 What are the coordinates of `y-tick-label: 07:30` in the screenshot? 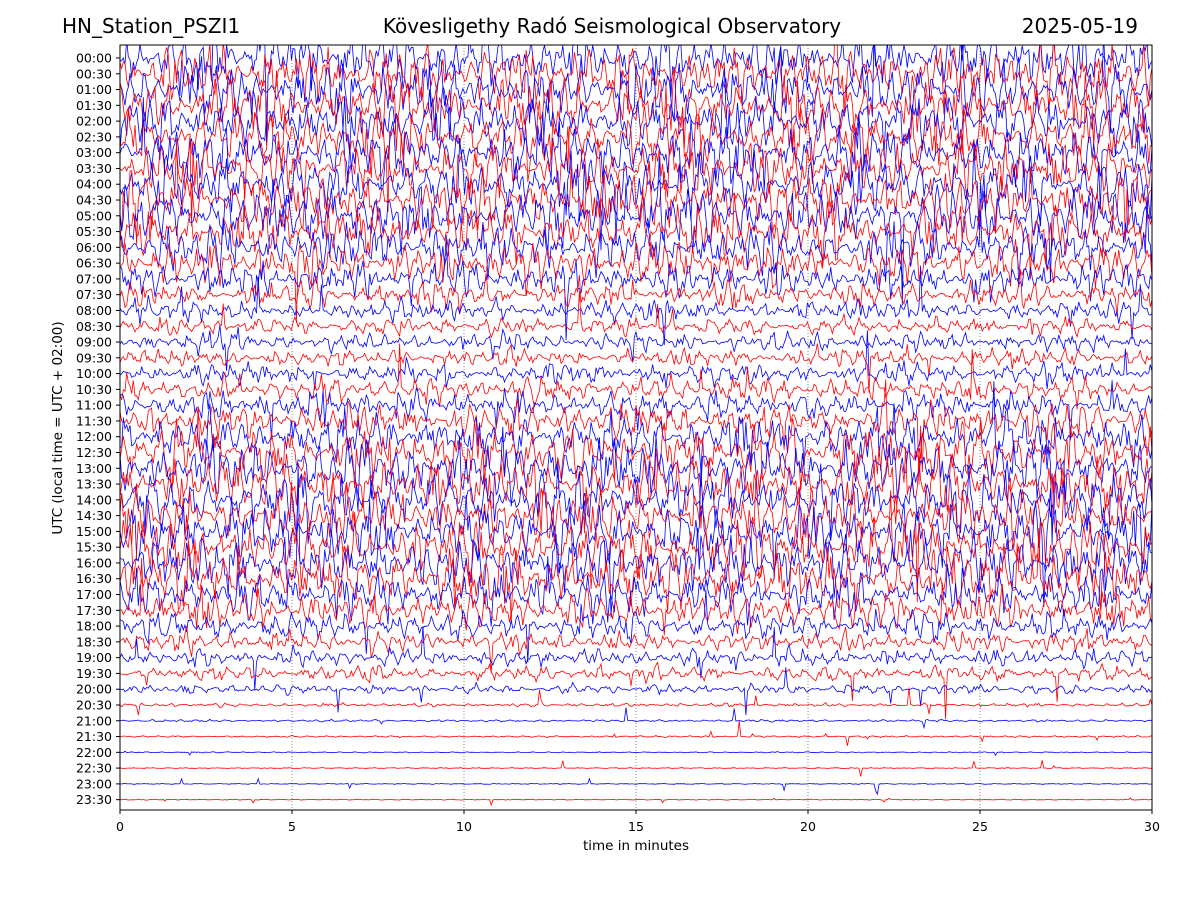 It's located at (94, 294).